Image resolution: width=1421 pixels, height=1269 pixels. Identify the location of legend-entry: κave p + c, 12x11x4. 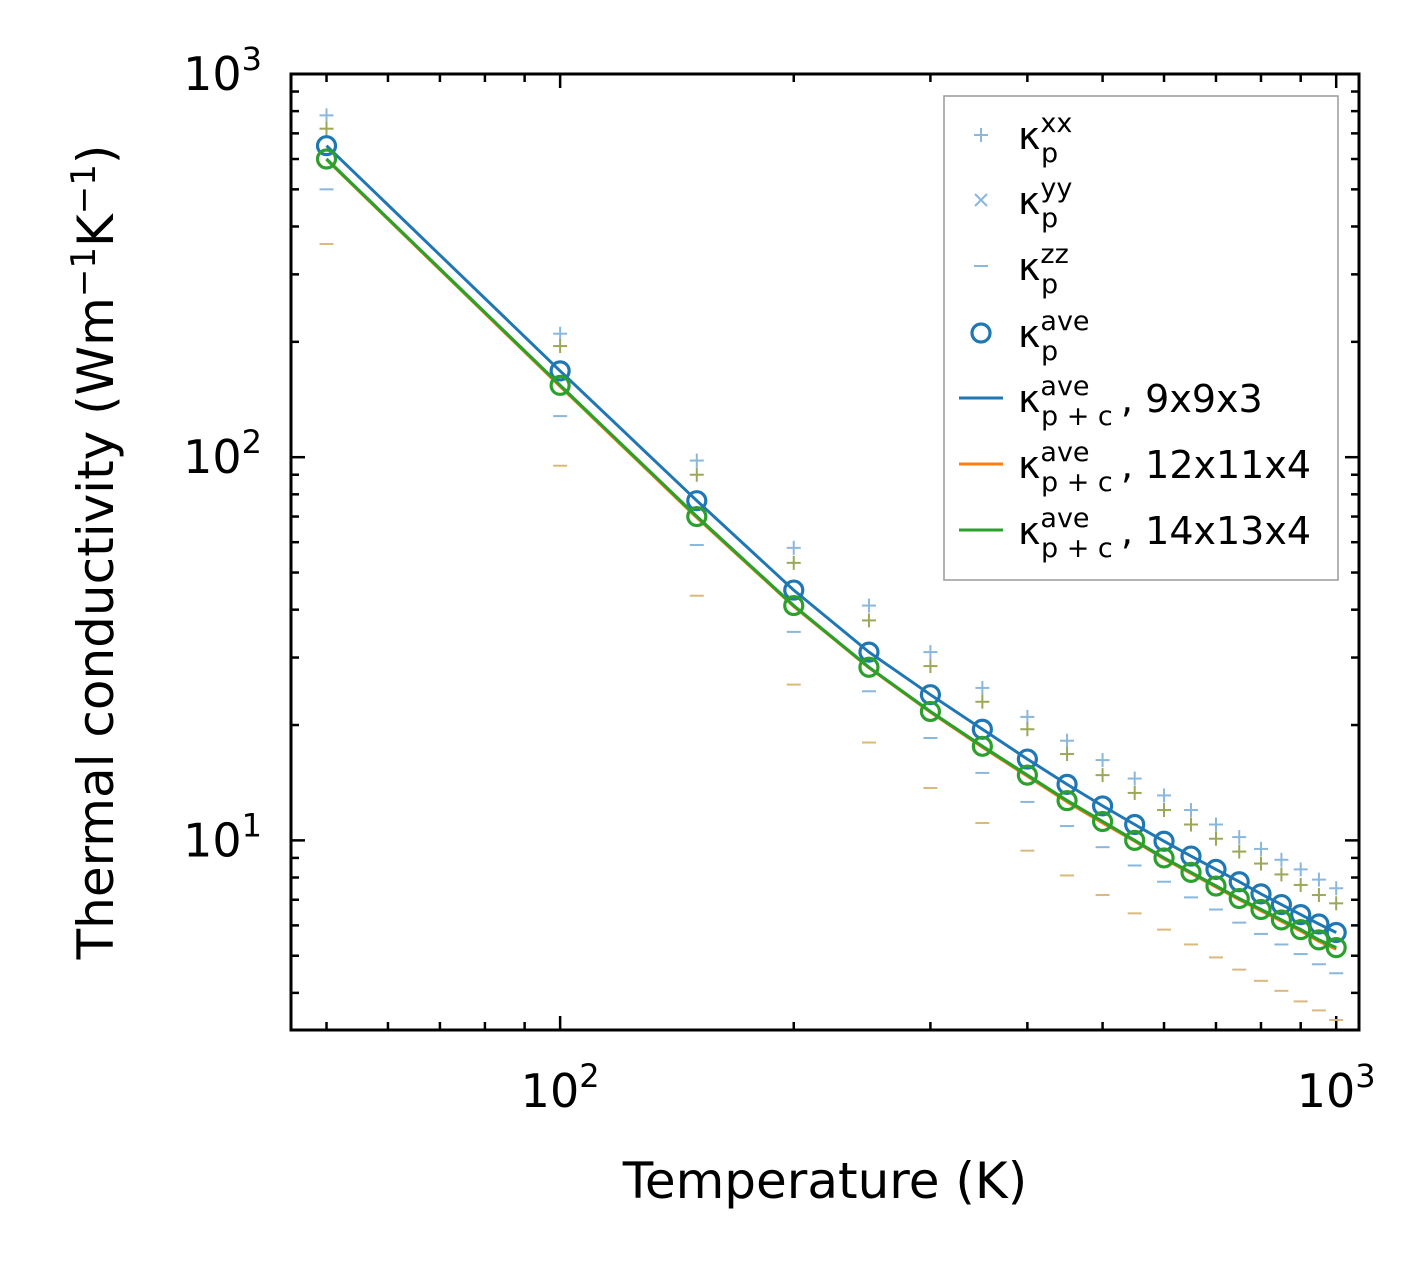
(1135, 467).